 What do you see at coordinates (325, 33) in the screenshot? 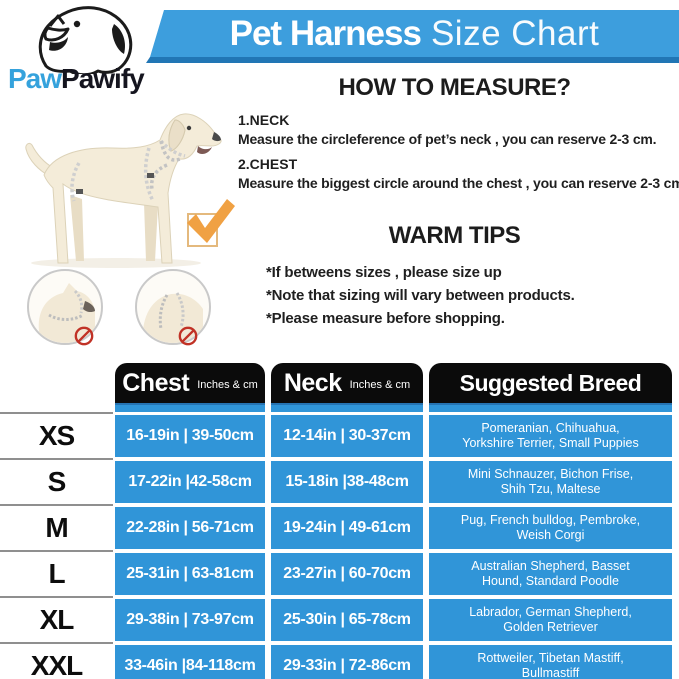
I see `banner-title-bold: Pet Harness` at bounding box center [325, 33].